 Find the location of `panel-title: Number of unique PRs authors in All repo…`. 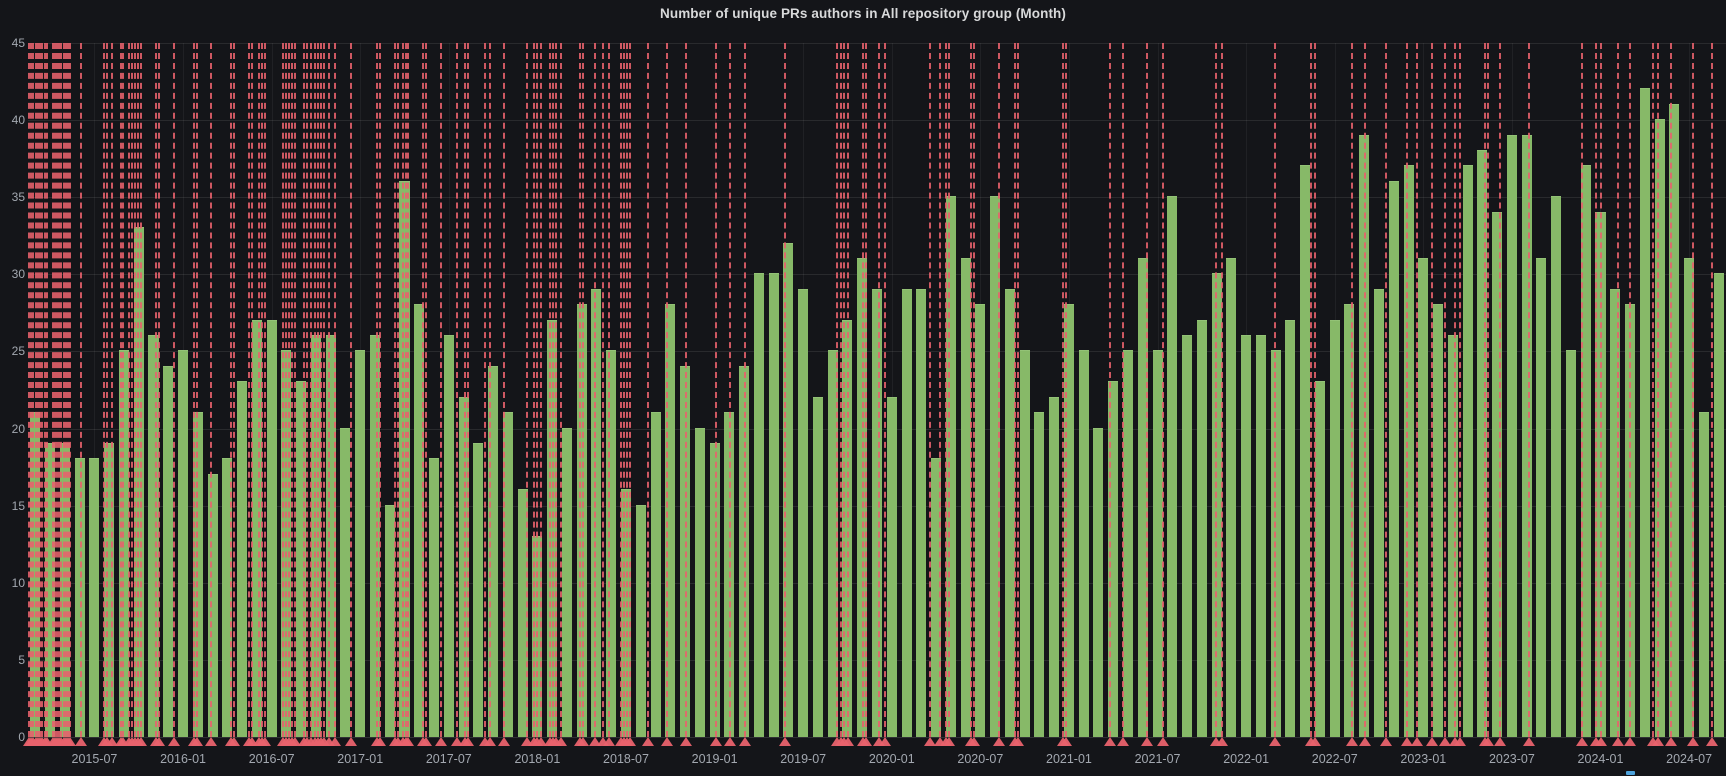

panel-title: Number of unique PRs authors in All repo… is located at coordinates (863, 13).